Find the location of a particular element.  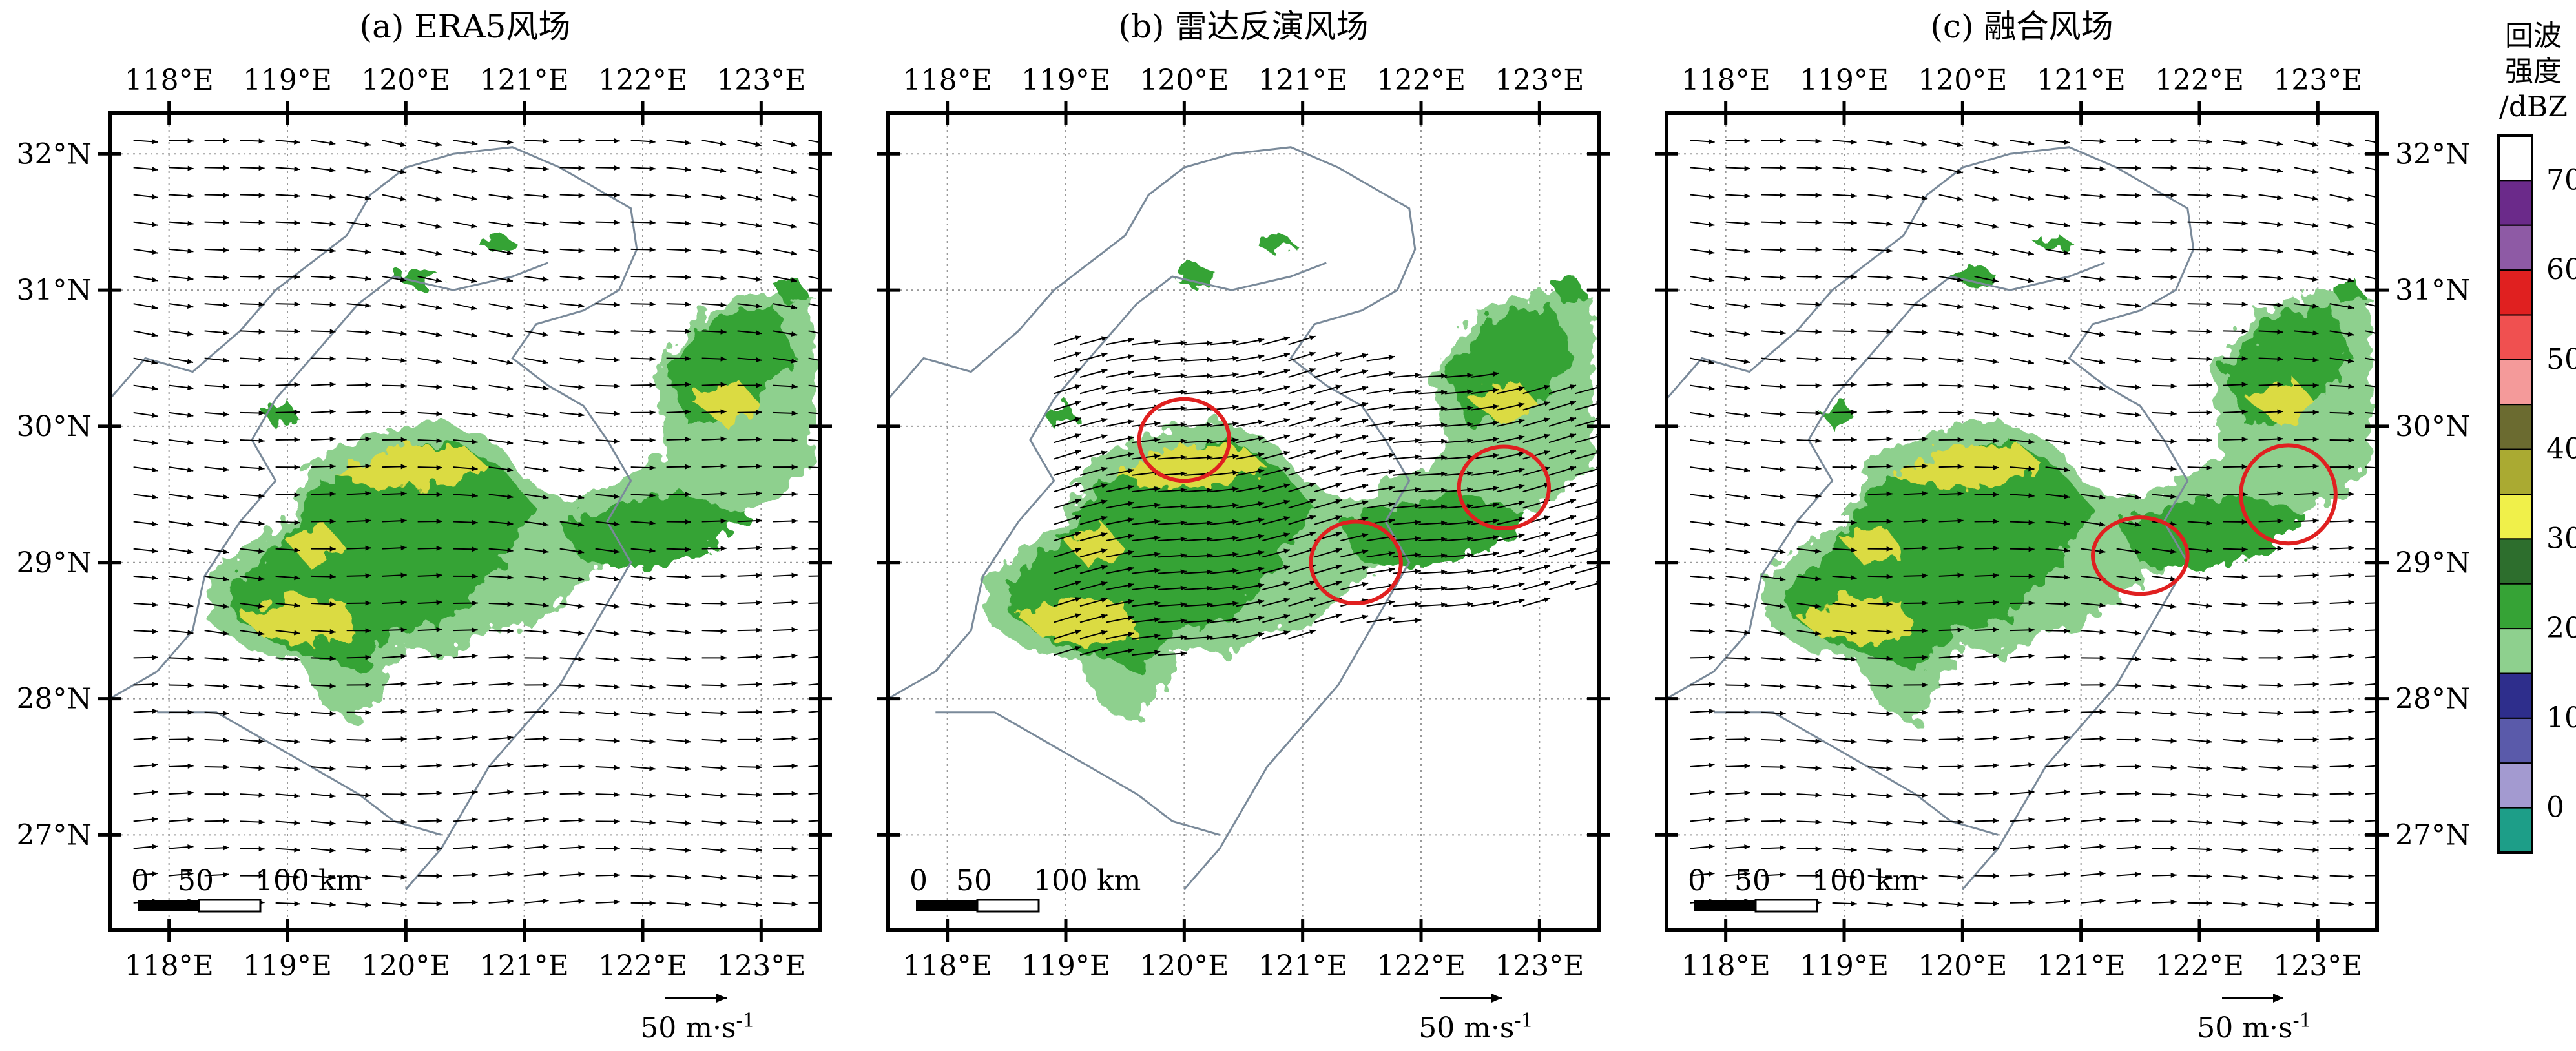

colorbar-tick-label: 40 is located at coordinates (2561, 449).